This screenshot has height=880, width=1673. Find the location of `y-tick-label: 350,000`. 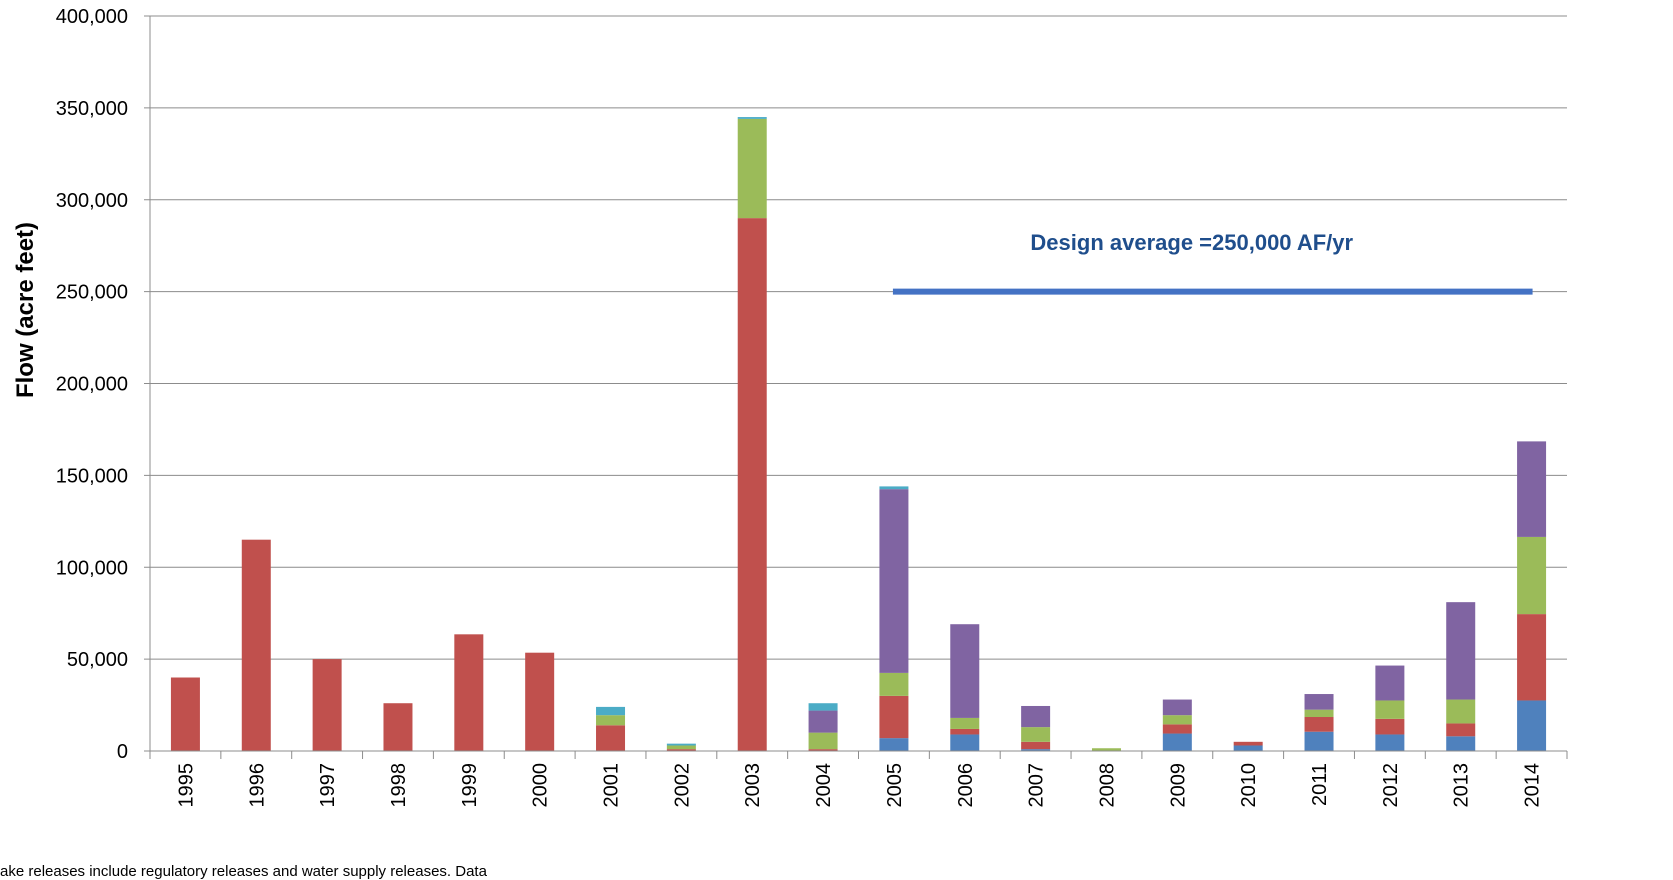

y-tick-label: 350,000 is located at coordinates (92, 109).